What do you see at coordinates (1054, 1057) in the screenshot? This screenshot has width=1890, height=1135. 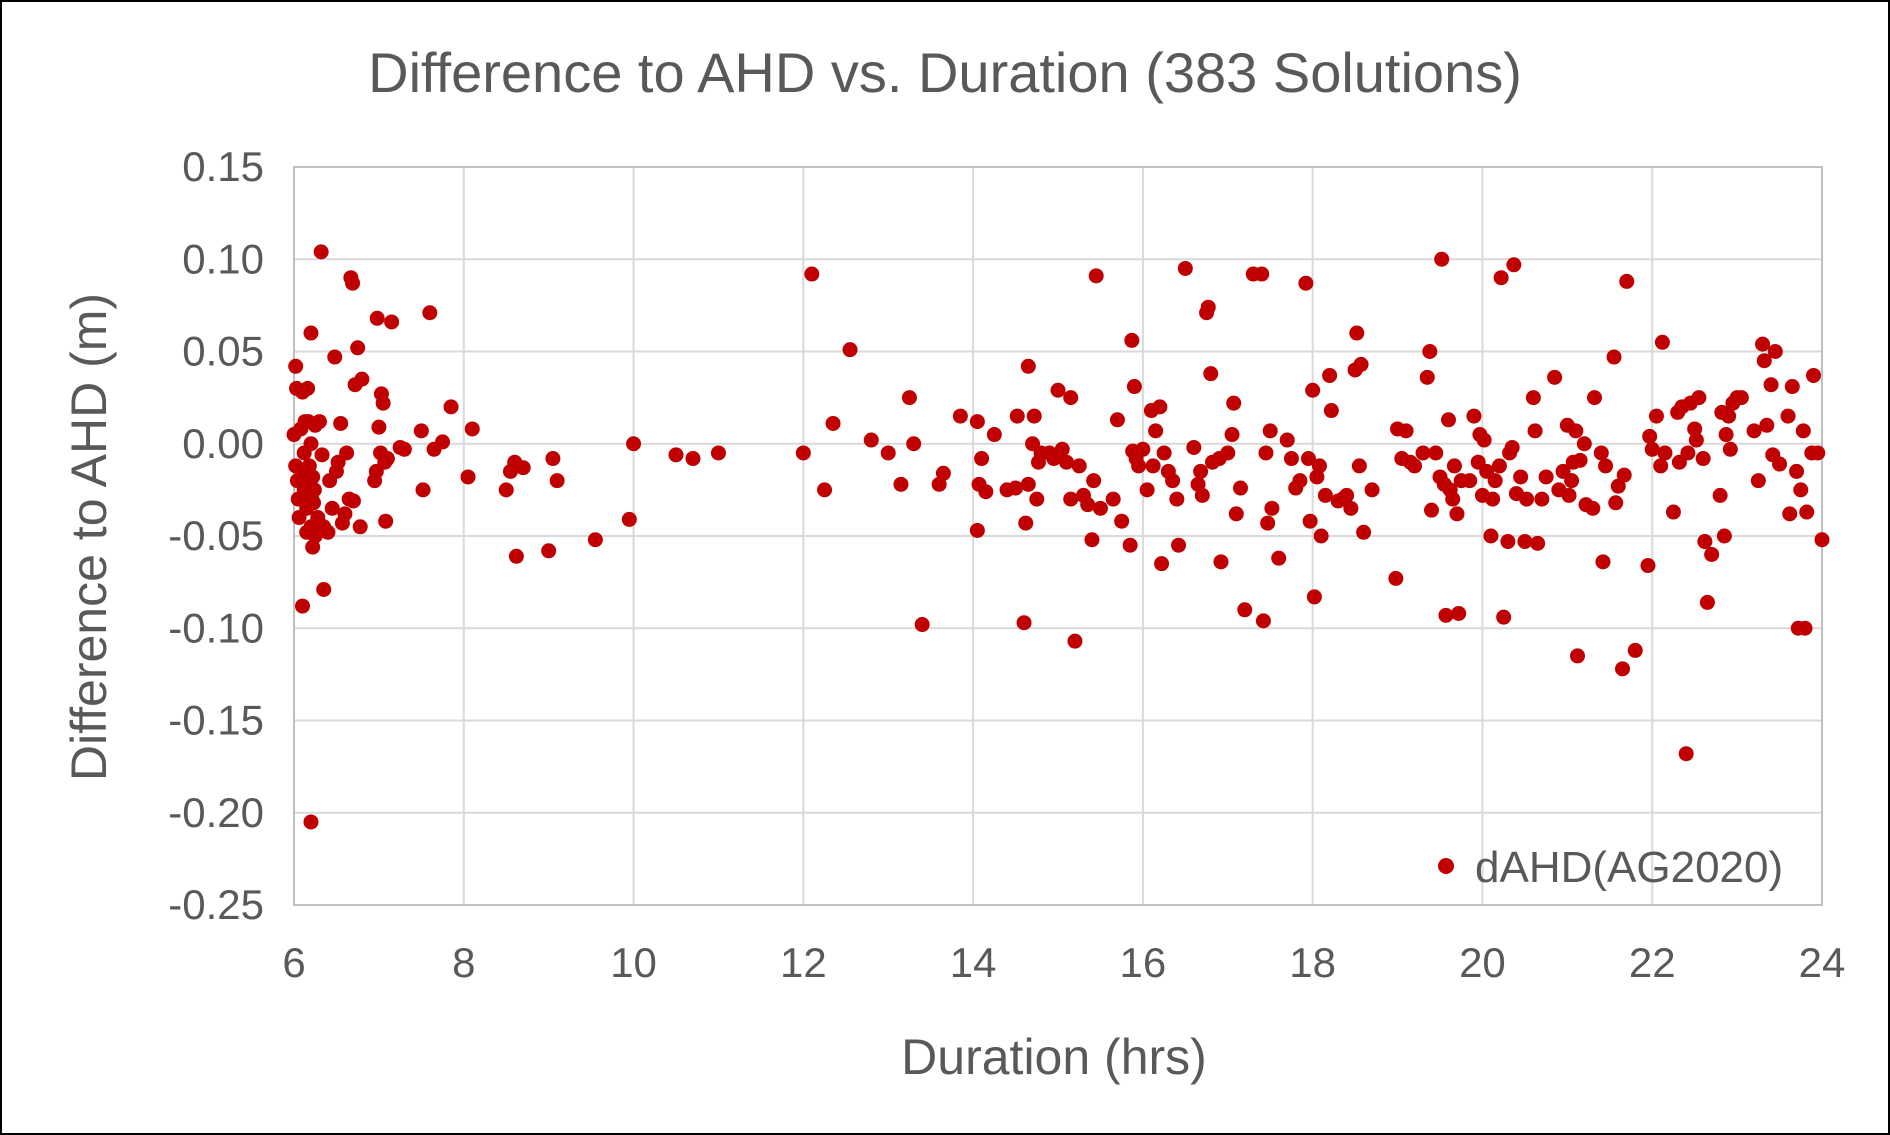 I see `x-axis-title: Duration (hrs)` at bounding box center [1054, 1057].